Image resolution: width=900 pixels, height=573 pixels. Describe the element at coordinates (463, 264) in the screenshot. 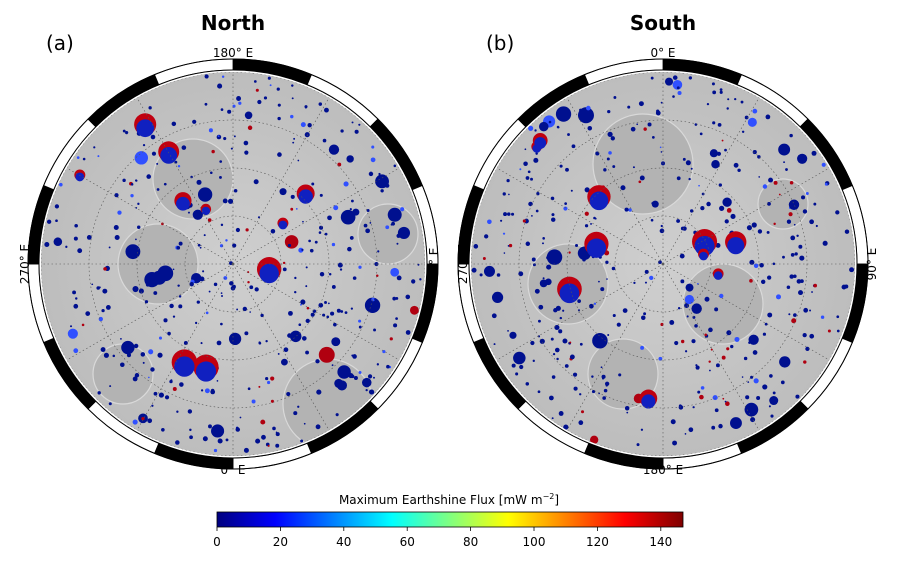

I see `south-lon-left: 270° E` at that location.